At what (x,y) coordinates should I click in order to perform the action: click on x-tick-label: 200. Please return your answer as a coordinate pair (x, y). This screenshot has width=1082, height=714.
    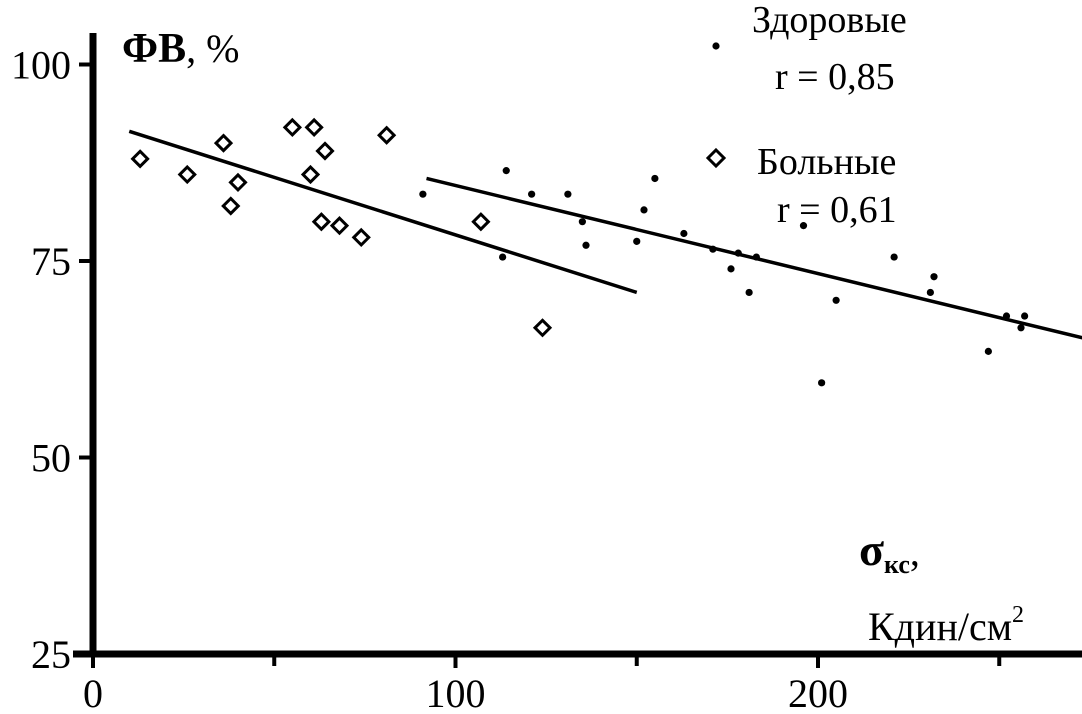
    Looking at the image, I should click on (818, 692).